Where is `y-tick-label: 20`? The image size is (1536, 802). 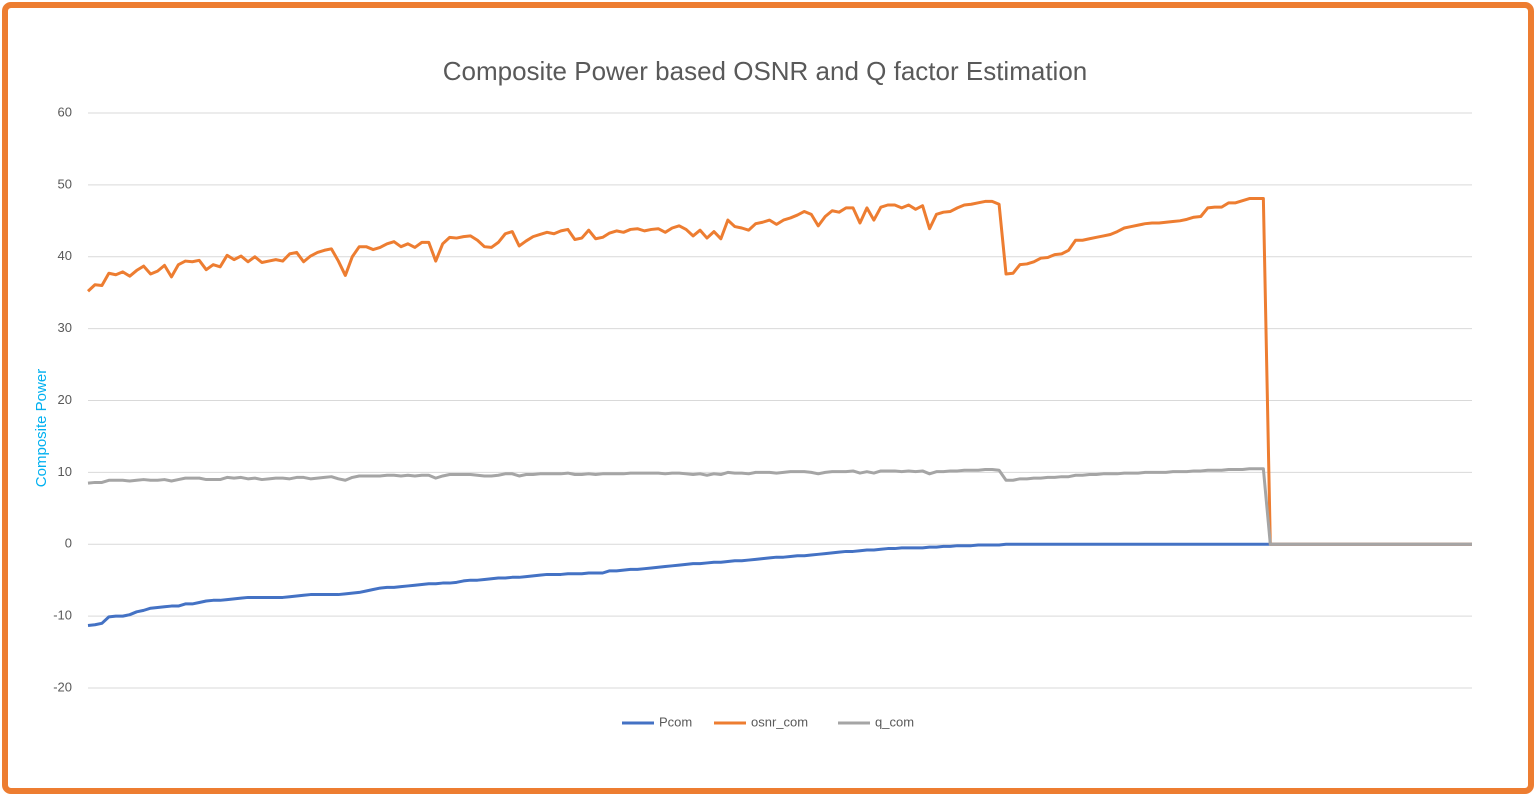
y-tick-label: 20 is located at coordinates (65, 399).